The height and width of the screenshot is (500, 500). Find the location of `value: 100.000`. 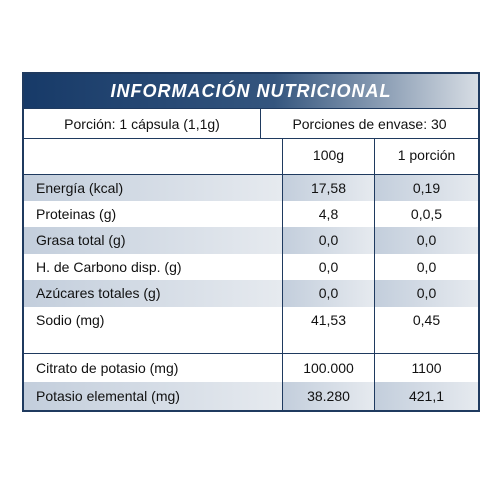

value: 100.000 is located at coordinates (328, 367).